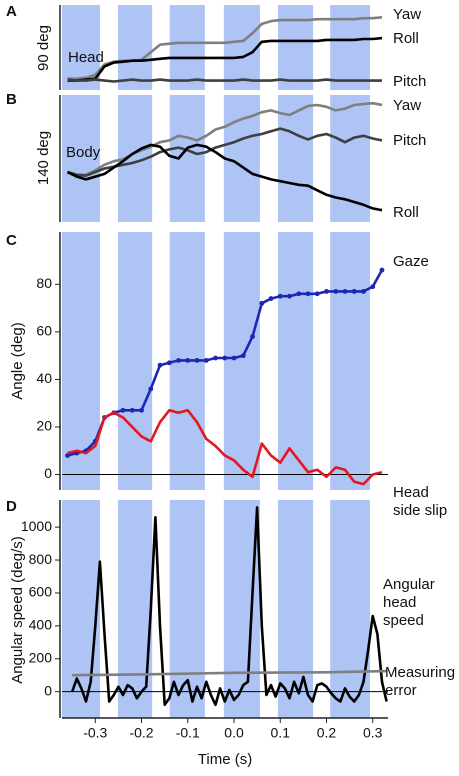 This screenshot has width=459, height=776. Describe the element at coordinates (86, 57) in the screenshot. I see `annotation: Head` at that location.